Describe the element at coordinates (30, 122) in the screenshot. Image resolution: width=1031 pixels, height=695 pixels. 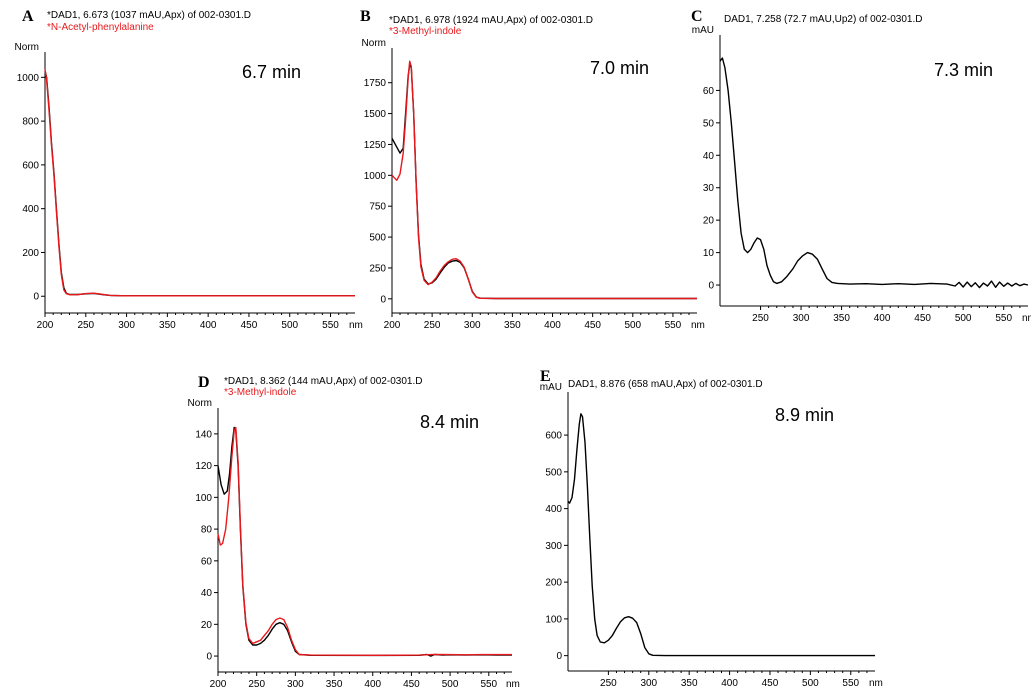
I see `y-tick-label: 800` at that location.